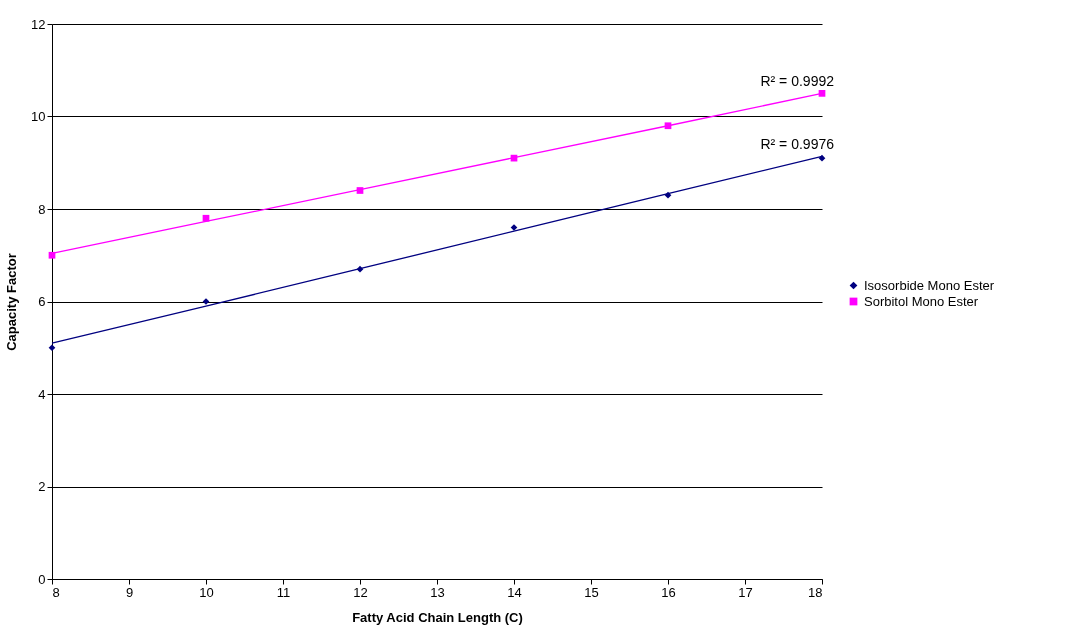 Image resolution: width=1073 pixels, height=644 pixels. What do you see at coordinates (283, 592) in the screenshot?
I see `x-tick-label: 11` at bounding box center [283, 592].